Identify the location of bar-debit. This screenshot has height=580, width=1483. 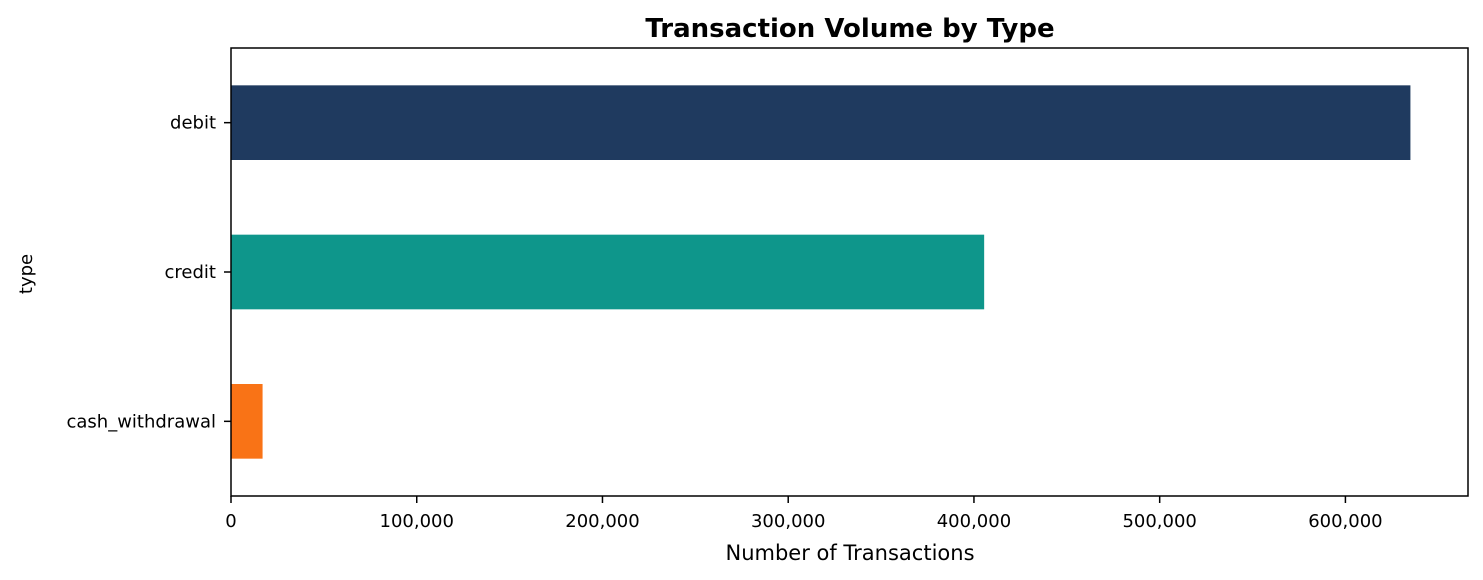
(821, 122).